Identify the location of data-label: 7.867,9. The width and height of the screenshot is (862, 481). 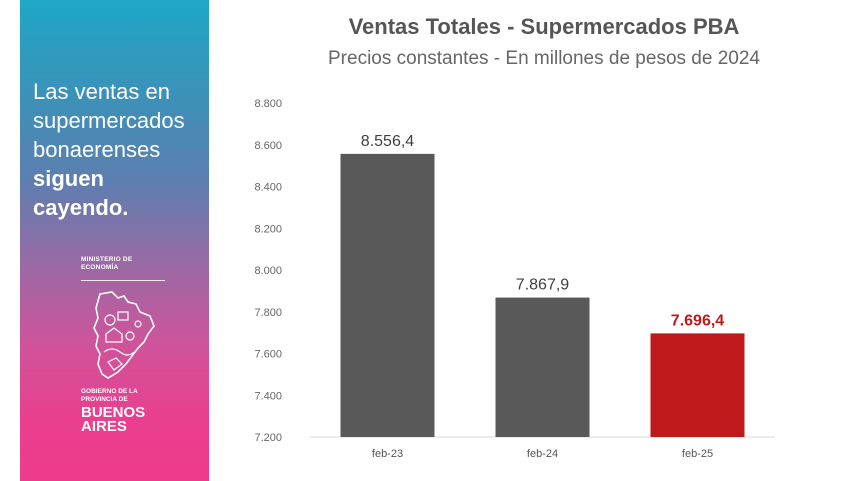
(542, 285).